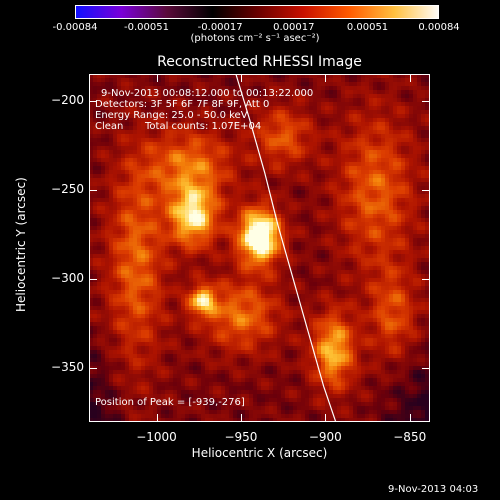 Image resolution: width=500 pixels, height=500 pixels. What do you see at coordinates (439, 27) in the screenshot?
I see `colorbar-tick-label: 0.00084` at bounding box center [439, 27].